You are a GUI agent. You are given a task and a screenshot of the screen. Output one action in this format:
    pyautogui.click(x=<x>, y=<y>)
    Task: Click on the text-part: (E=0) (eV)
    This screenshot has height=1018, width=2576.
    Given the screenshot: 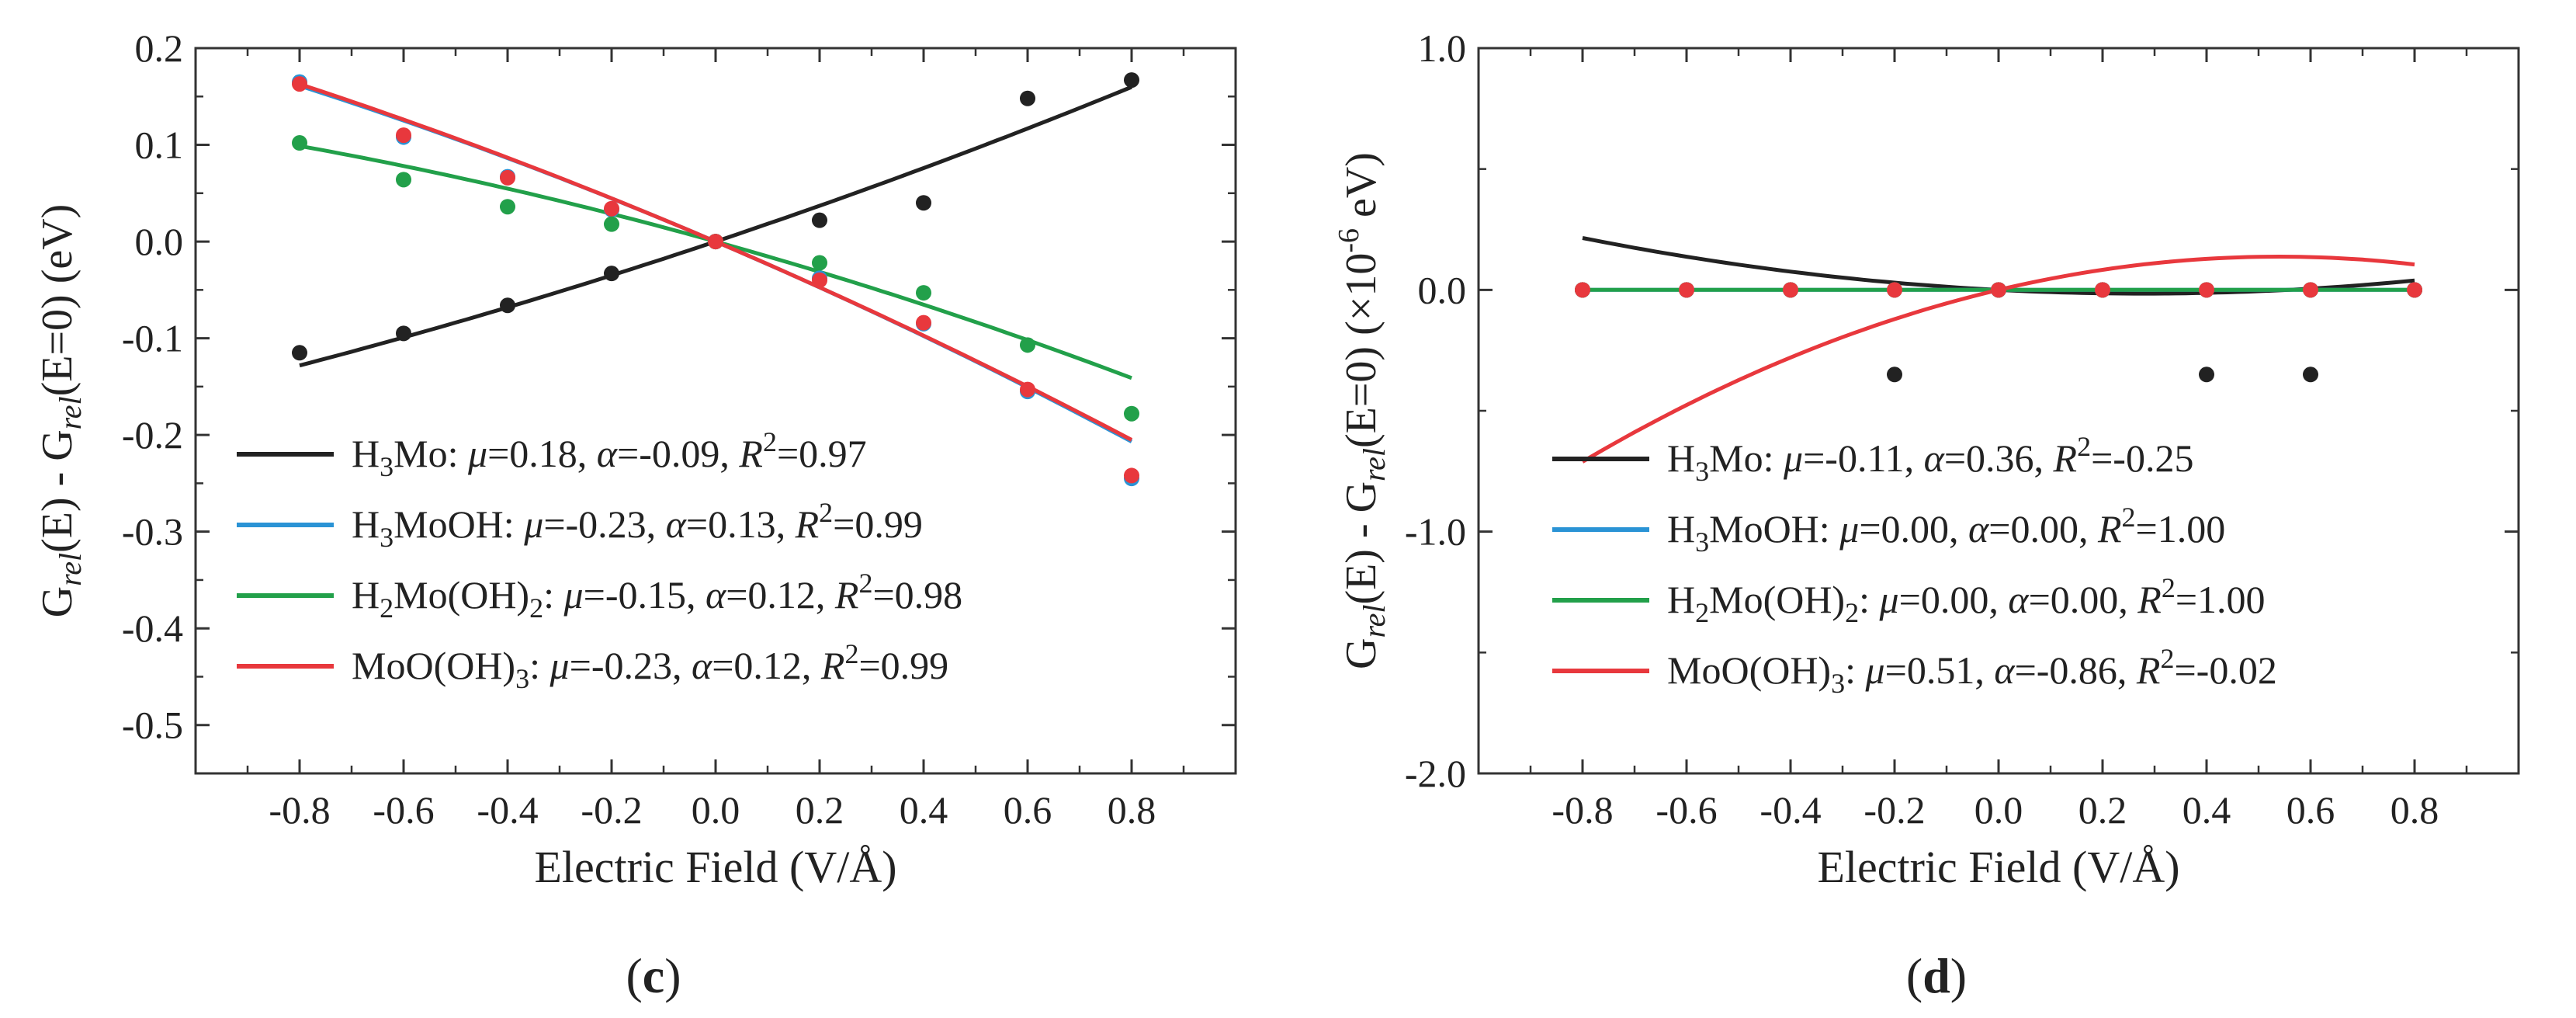 What is the action you would take?
    pyautogui.click(x=57, y=300)
    